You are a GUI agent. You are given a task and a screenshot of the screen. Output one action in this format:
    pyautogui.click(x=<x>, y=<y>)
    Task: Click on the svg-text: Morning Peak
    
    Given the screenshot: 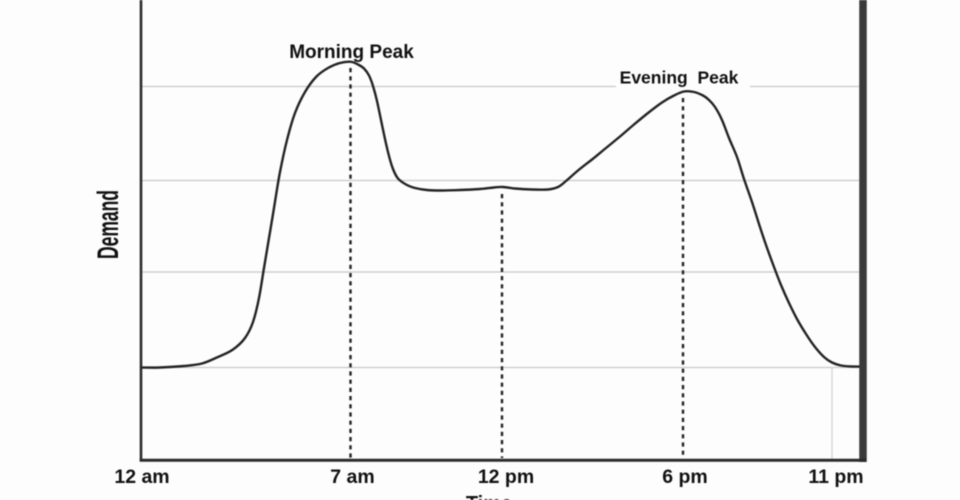 What is the action you would take?
    pyautogui.click(x=351, y=52)
    